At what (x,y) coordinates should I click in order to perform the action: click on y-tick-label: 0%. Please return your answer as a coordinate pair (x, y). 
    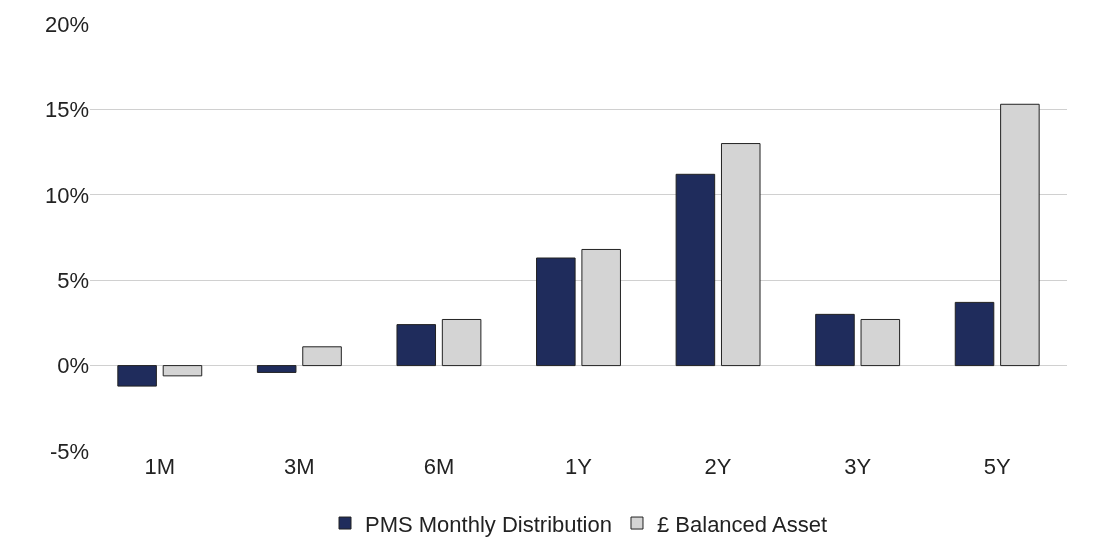
    Looking at the image, I should click on (73, 366).